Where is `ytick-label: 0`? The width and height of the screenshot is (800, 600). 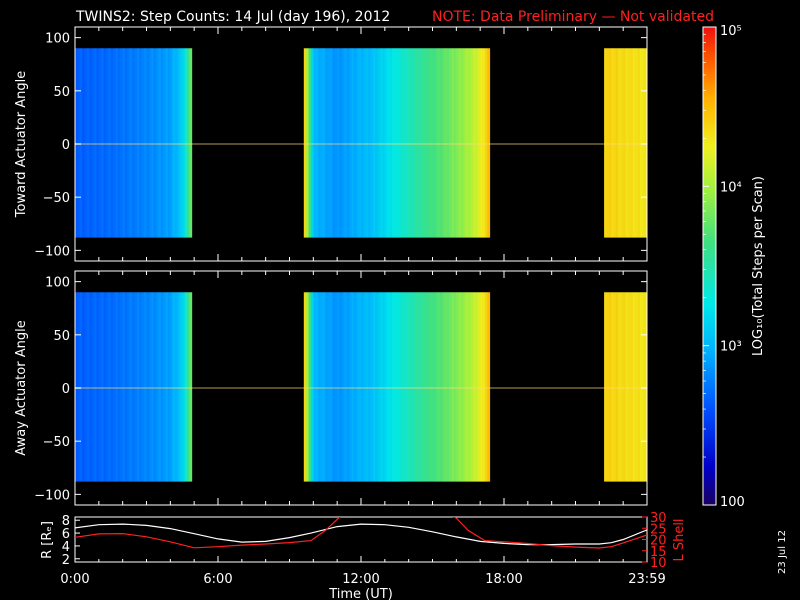 ytick-label: 0 is located at coordinates (66, 145).